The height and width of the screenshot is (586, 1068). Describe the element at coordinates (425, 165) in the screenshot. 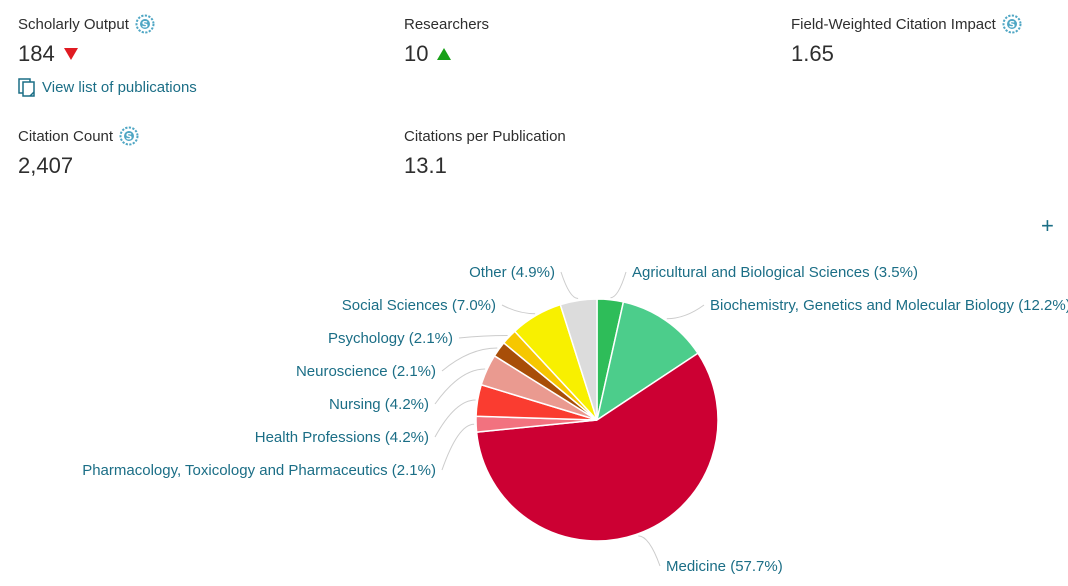

I see `citations-per-publication-value: 13.1` at that location.